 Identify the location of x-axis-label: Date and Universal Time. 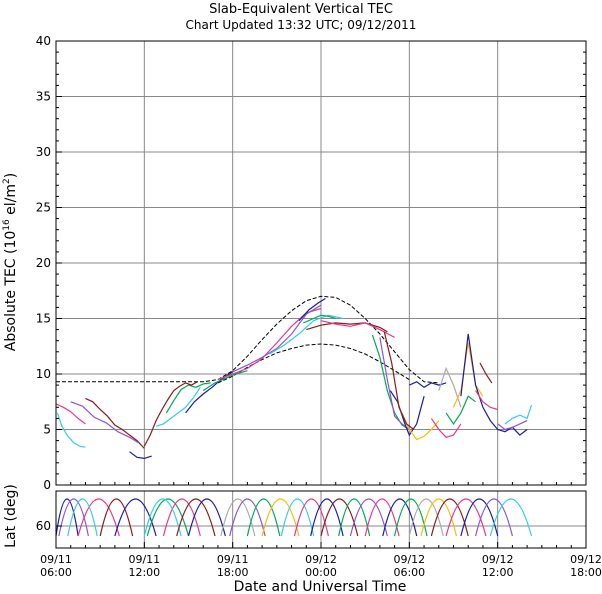
(320, 586).